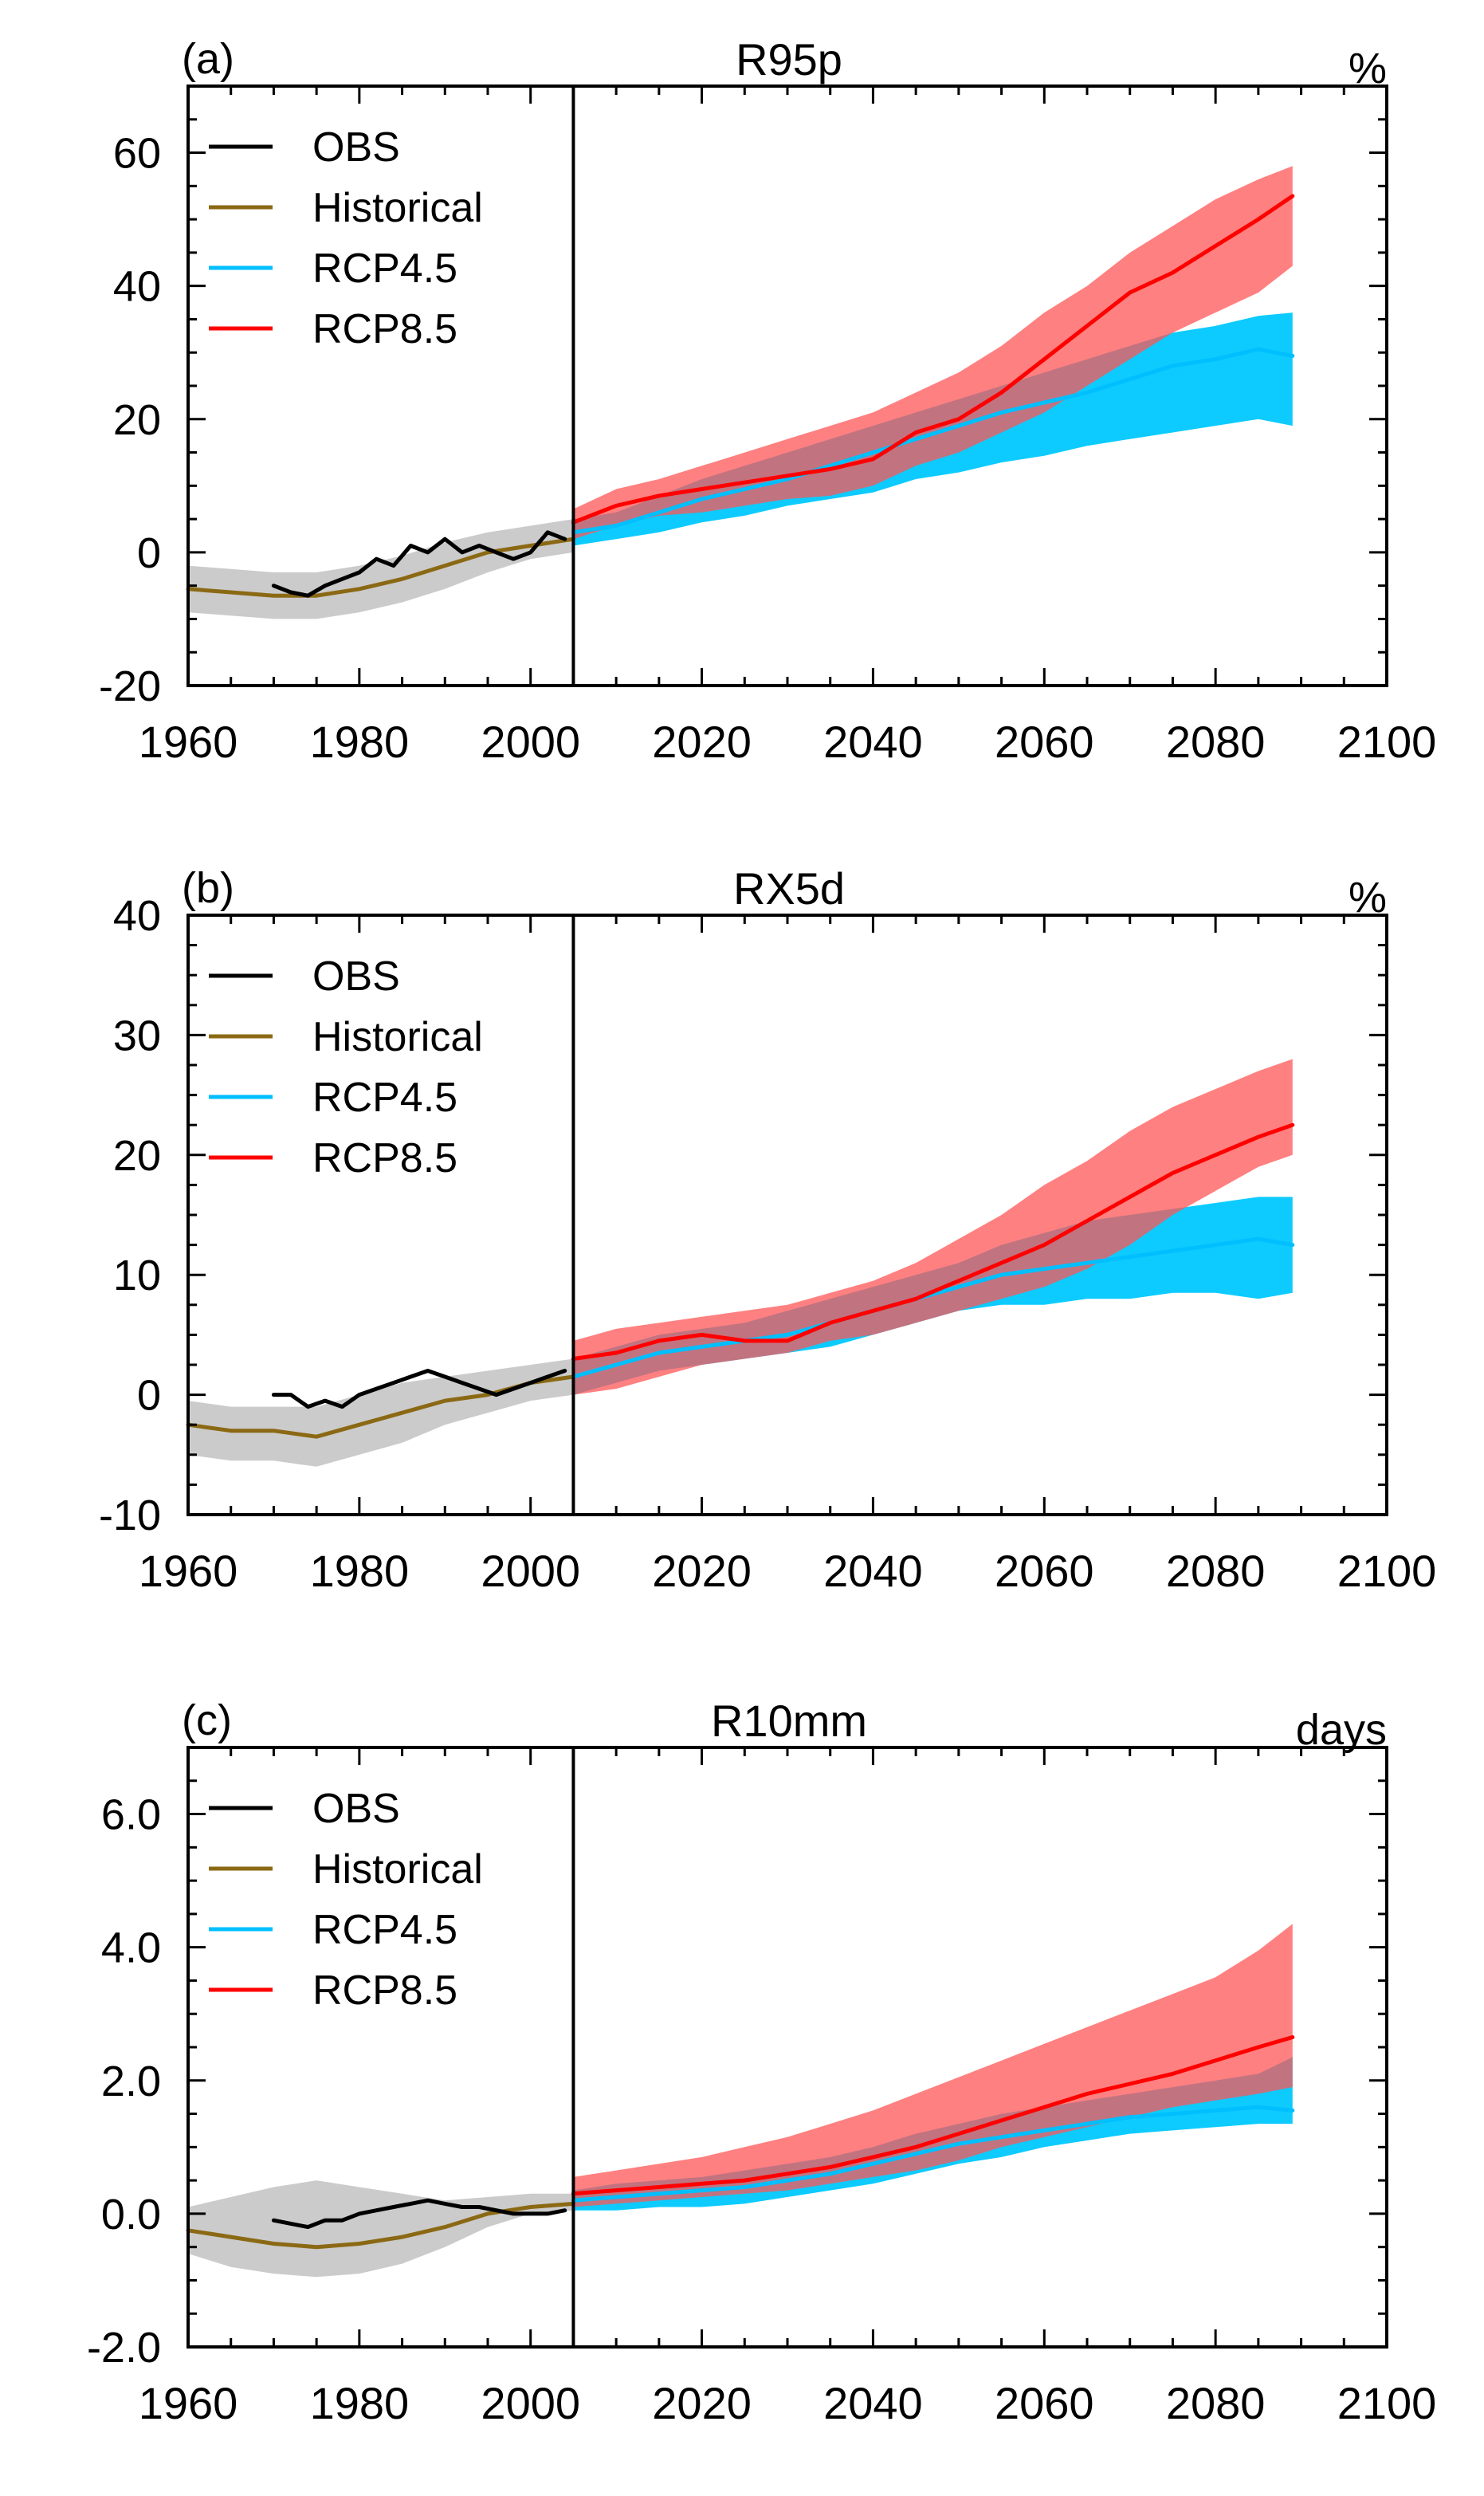 The height and width of the screenshot is (2496, 1484). Describe the element at coordinates (137, 154) in the screenshot. I see `y-tick-label: 60` at that location.